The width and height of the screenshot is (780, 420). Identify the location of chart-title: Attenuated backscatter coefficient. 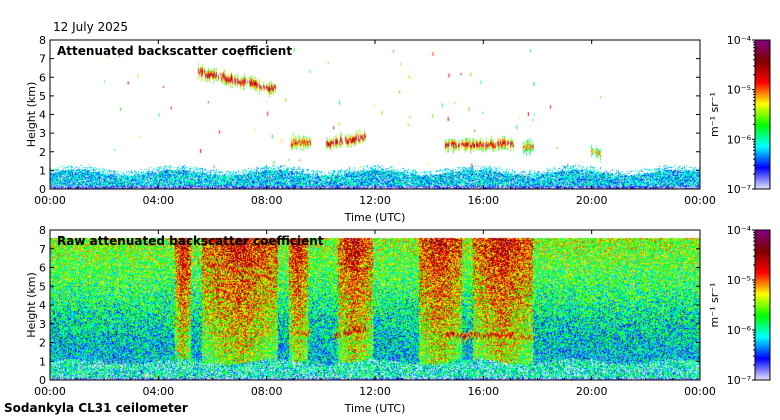
(174, 51).